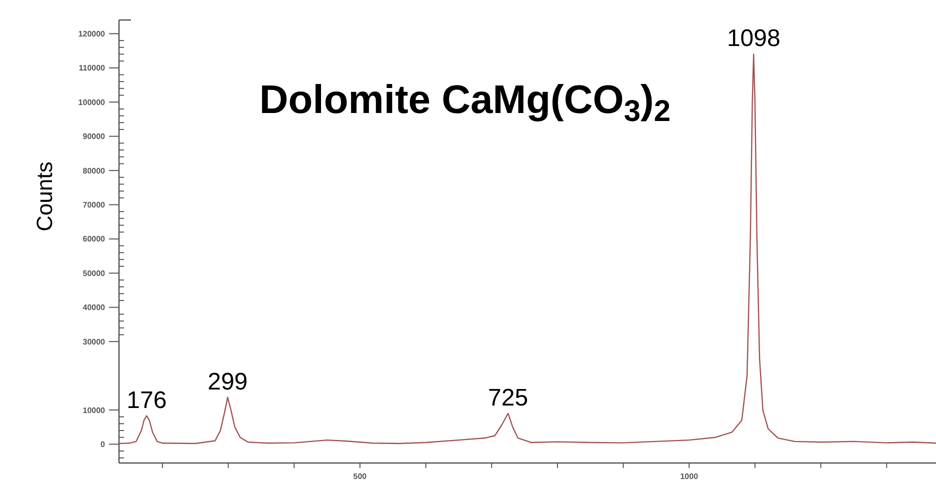 This screenshot has width=936, height=498. Describe the element at coordinates (94, 341) in the screenshot. I see `y-tick-label: 30000` at that location.